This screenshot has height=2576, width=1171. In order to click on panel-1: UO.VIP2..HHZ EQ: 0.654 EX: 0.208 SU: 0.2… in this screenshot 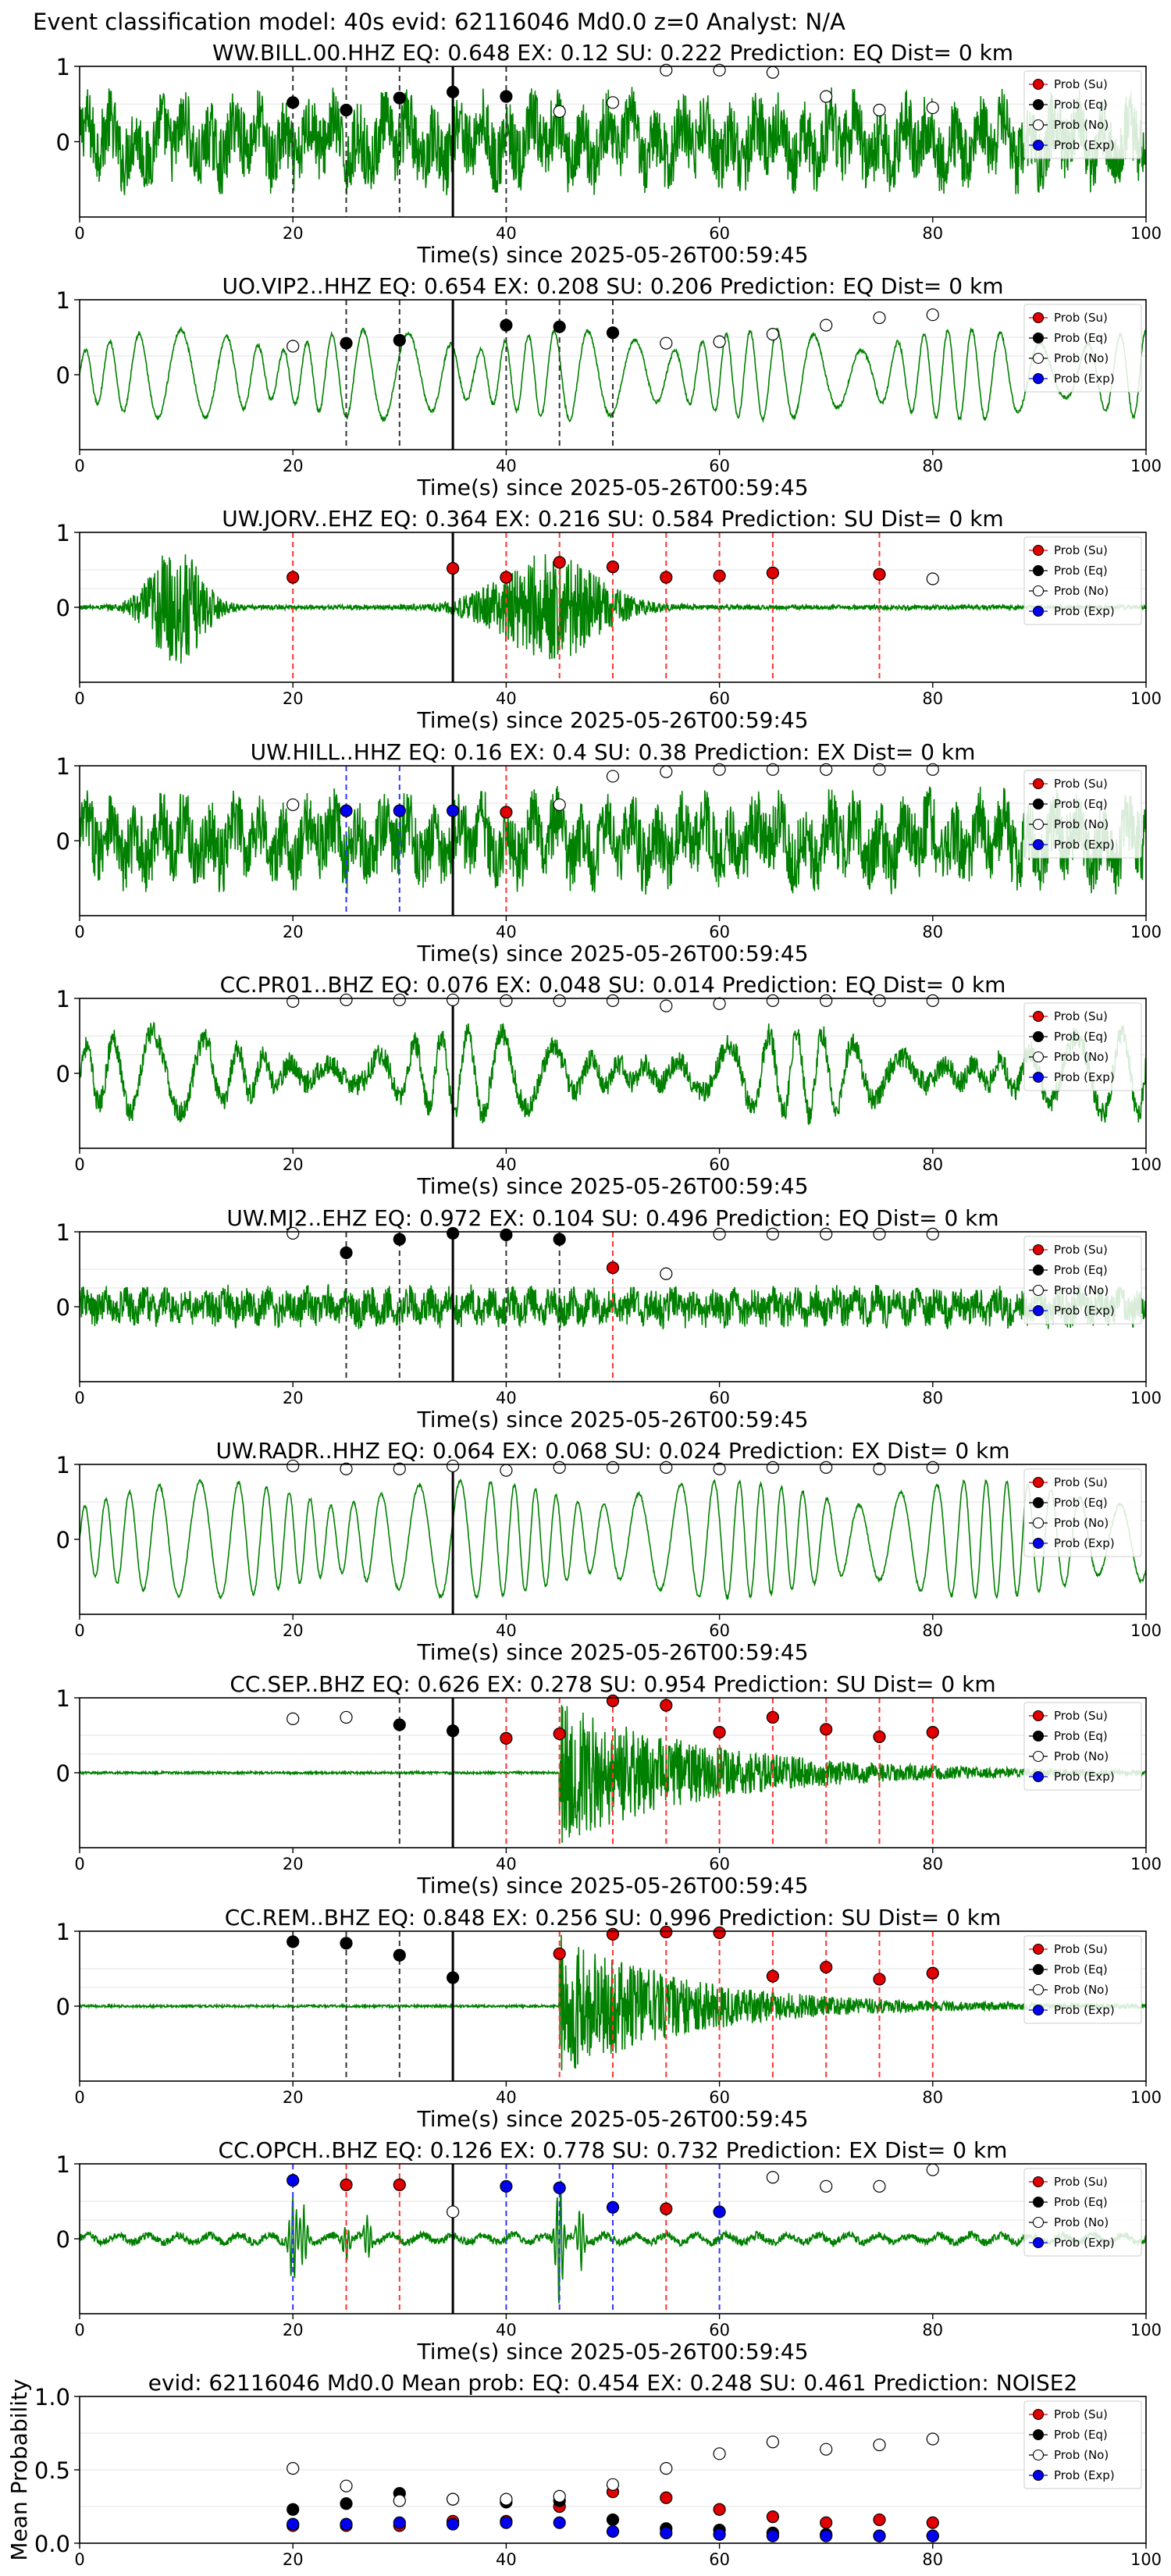, I will do `click(609, 386)`.